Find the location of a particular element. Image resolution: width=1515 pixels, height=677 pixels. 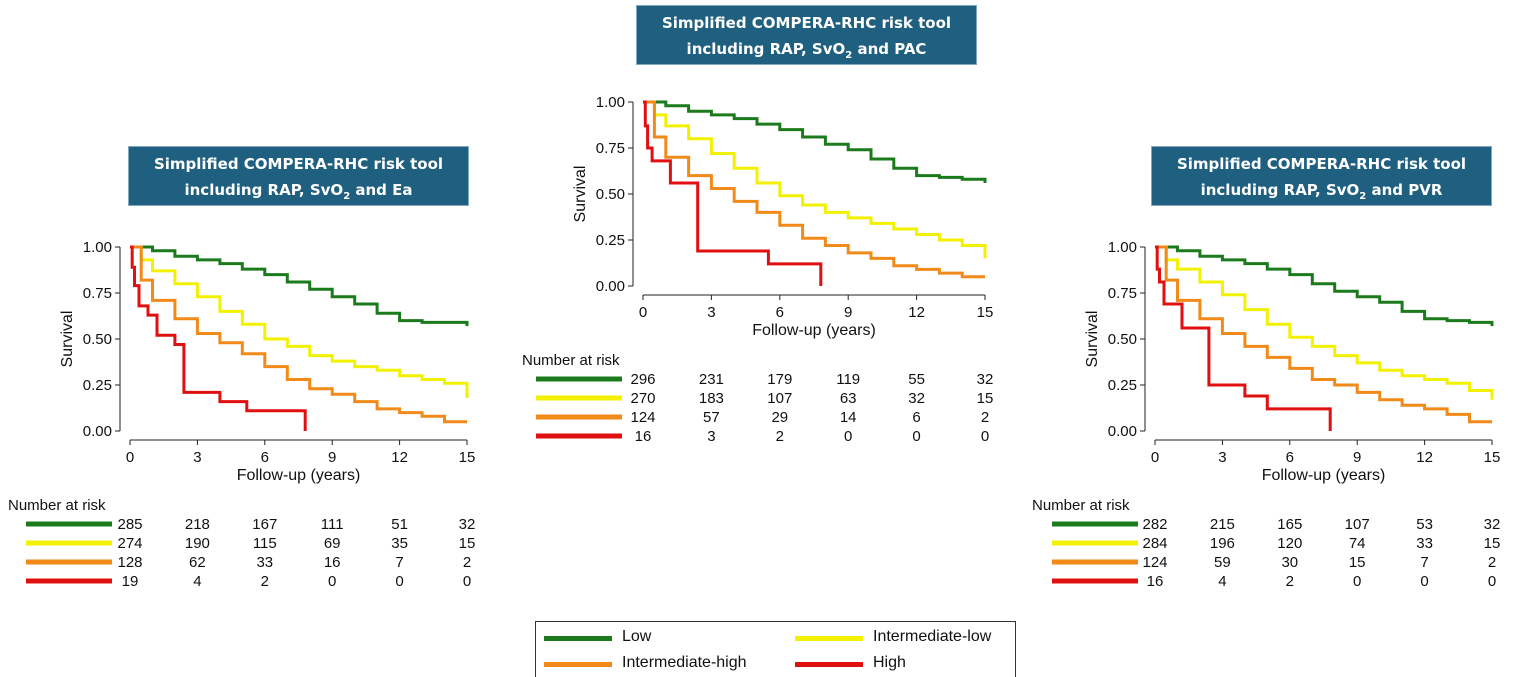

panel-title-ea-line1: Simplified COMPERA-RHC risk tool is located at coordinates (298, 164).